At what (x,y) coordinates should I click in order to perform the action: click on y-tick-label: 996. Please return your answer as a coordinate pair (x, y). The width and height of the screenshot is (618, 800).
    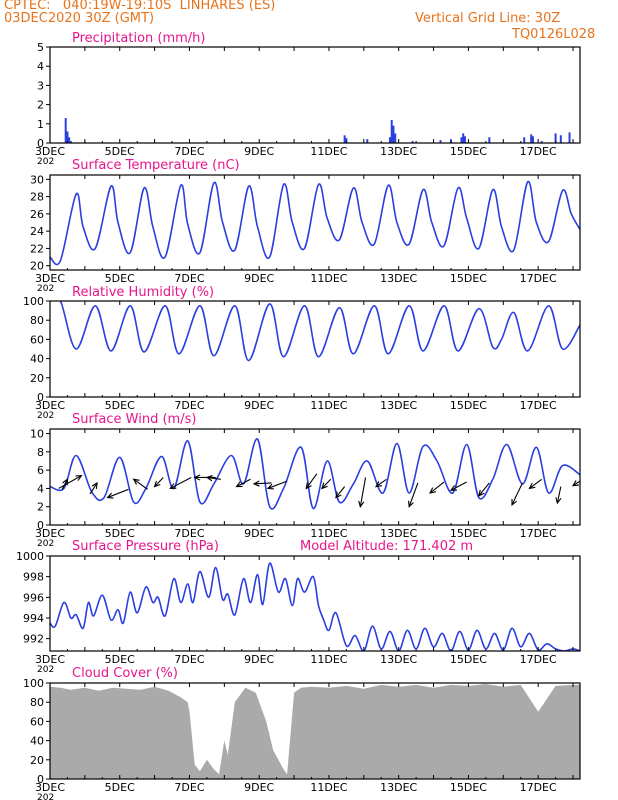
    Looking at the image, I should click on (33, 597).